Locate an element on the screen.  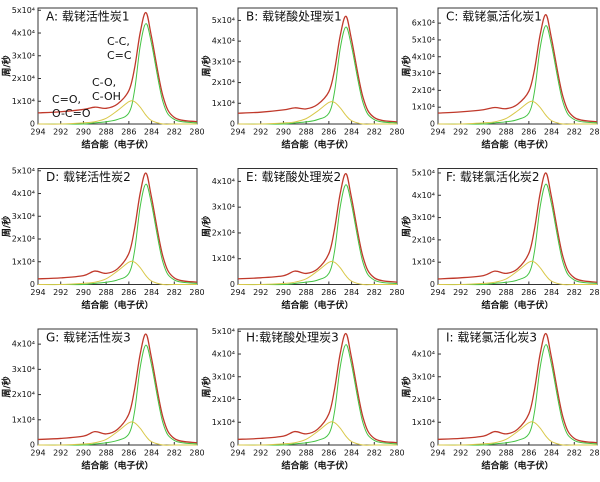
annotation: C=C is located at coordinates (119, 55).